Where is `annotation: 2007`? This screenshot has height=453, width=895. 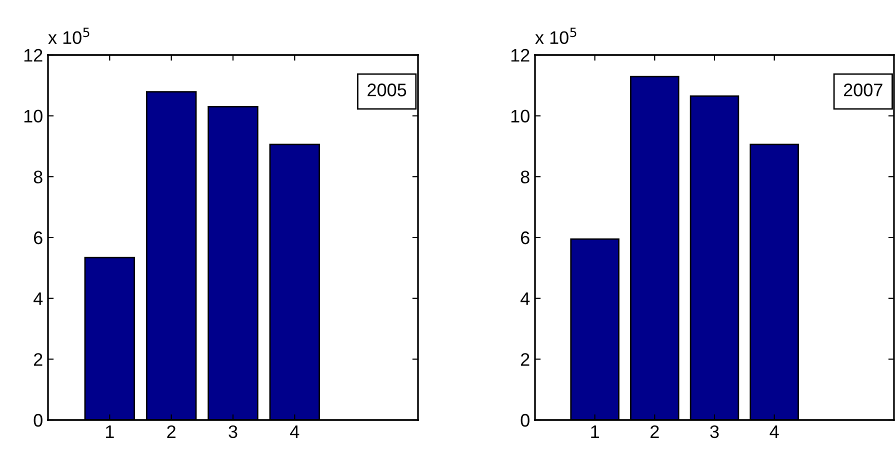
annotation: 2007 is located at coordinates (863, 90).